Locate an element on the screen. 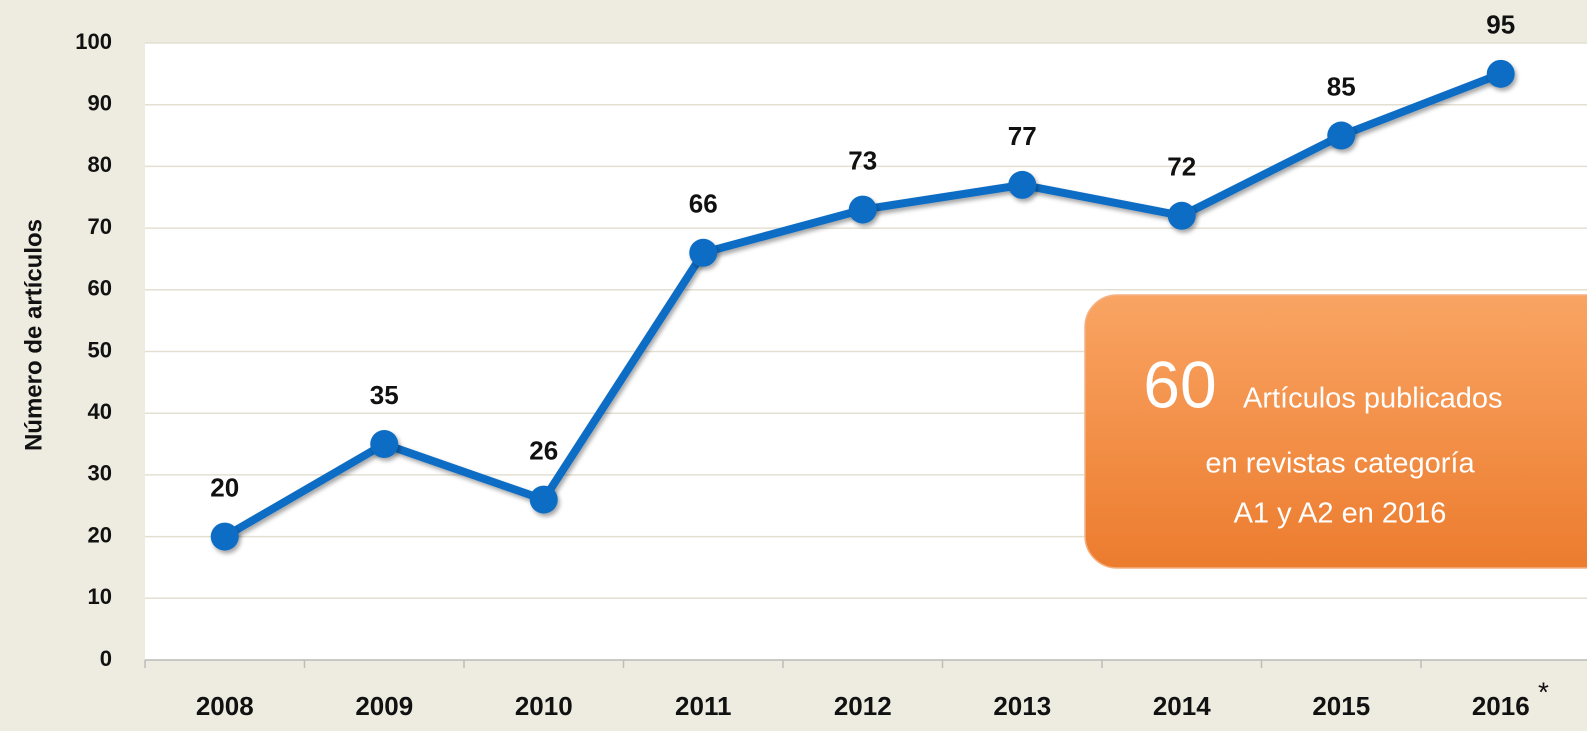 The image size is (1587, 731). data-label: 35 is located at coordinates (384, 395).